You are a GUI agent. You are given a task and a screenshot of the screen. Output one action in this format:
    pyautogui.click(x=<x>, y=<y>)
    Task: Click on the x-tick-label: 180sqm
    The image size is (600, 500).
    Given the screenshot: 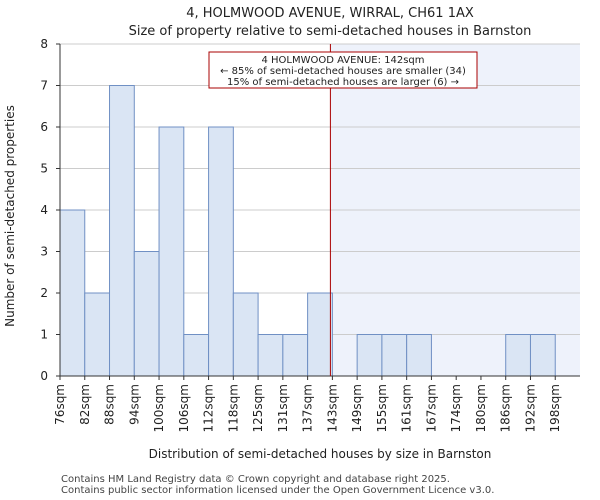 What is the action you would take?
    pyautogui.click(x=481, y=408)
    